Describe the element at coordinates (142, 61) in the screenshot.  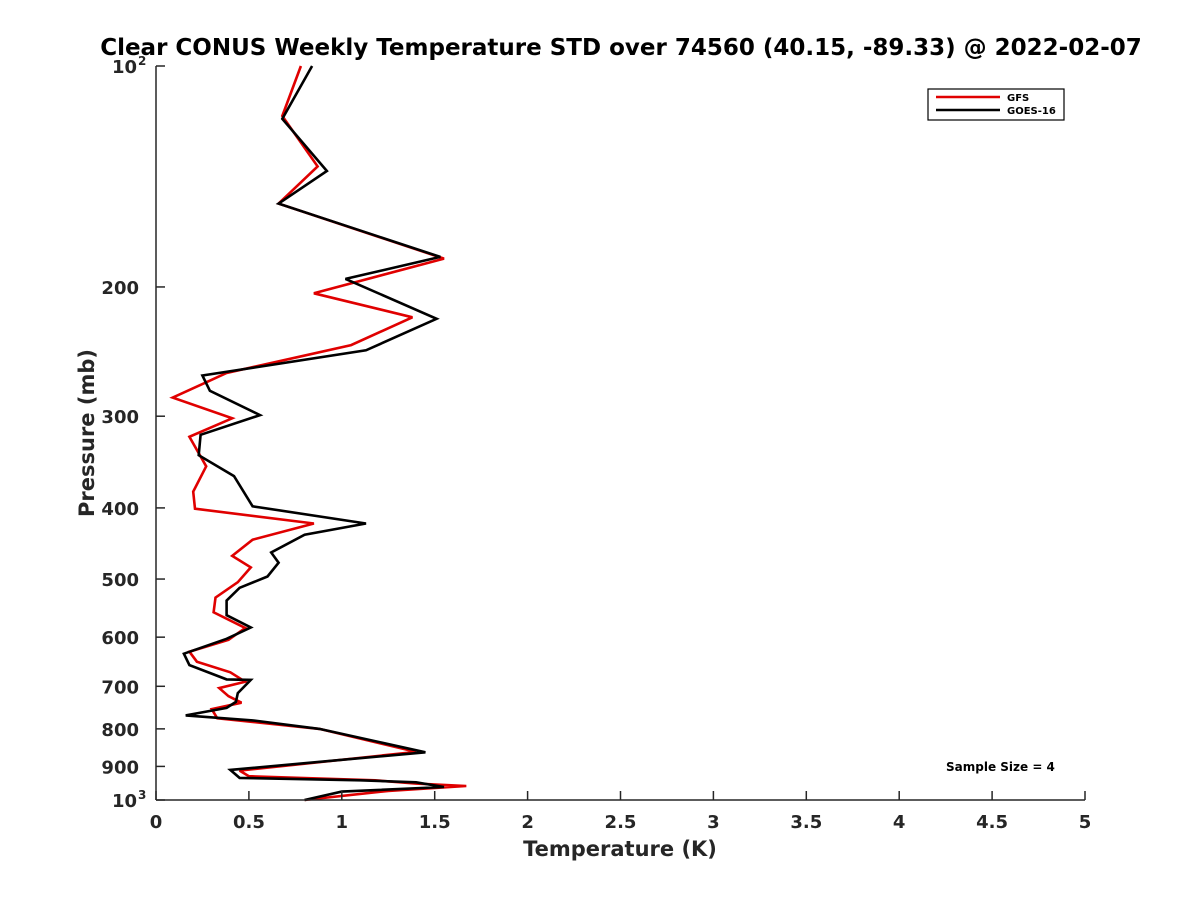
I see `y-tick-exponent: 2` at that location.